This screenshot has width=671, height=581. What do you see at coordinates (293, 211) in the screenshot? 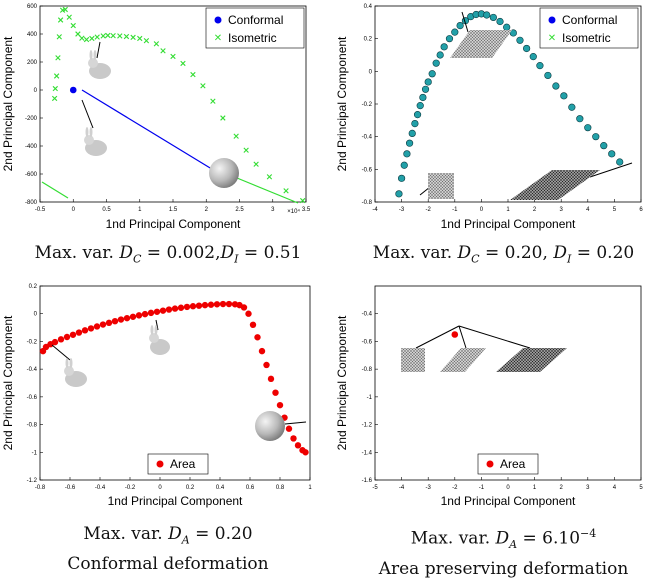
I see `x-exponent-label: ×10⁴` at bounding box center [293, 211].